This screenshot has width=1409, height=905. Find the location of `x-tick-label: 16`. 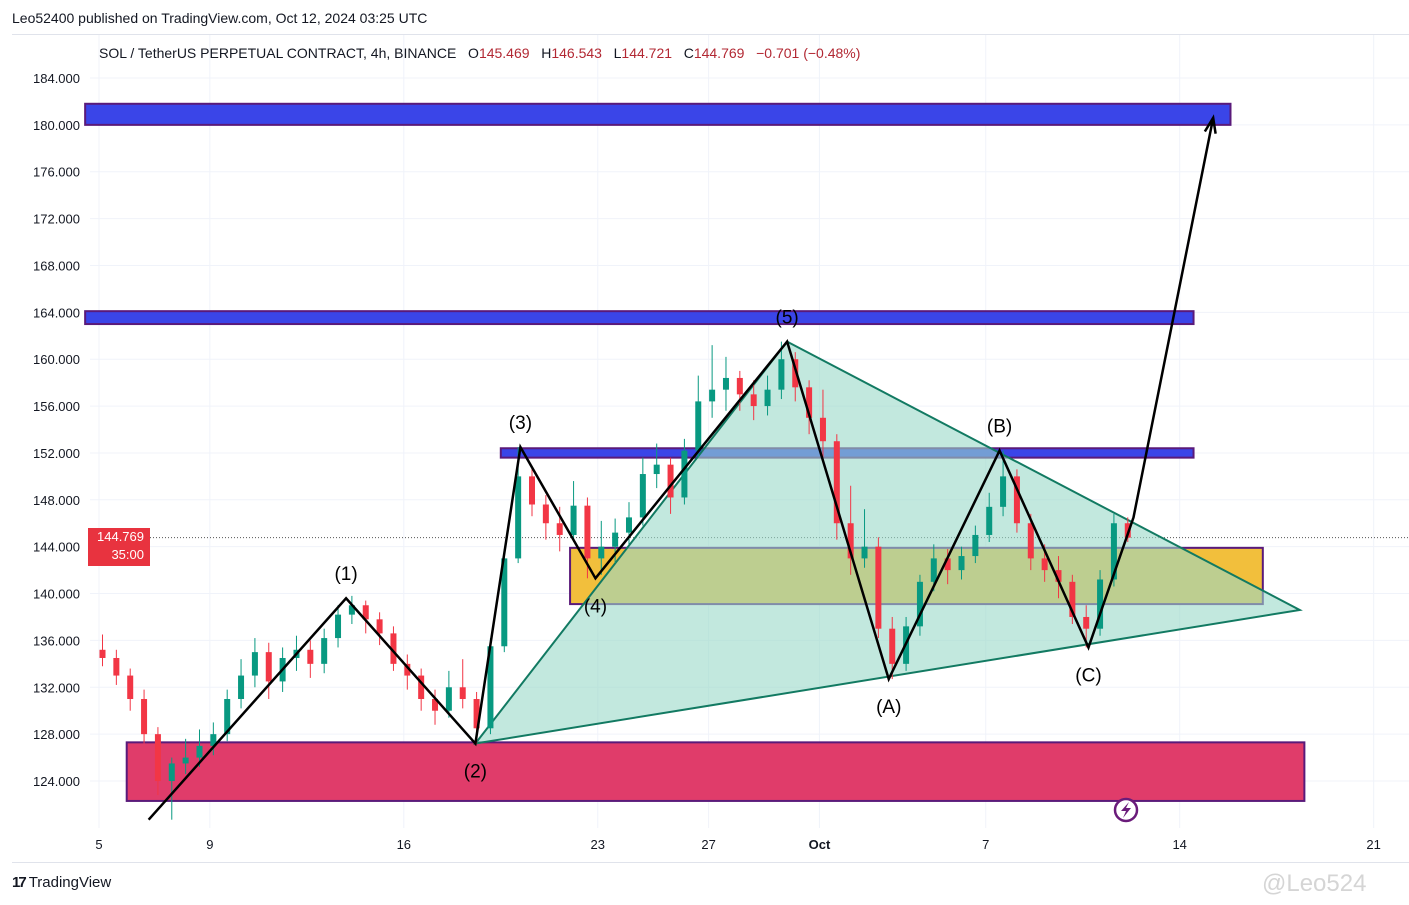

x-tick-label: 16 is located at coordinates (404, 844).